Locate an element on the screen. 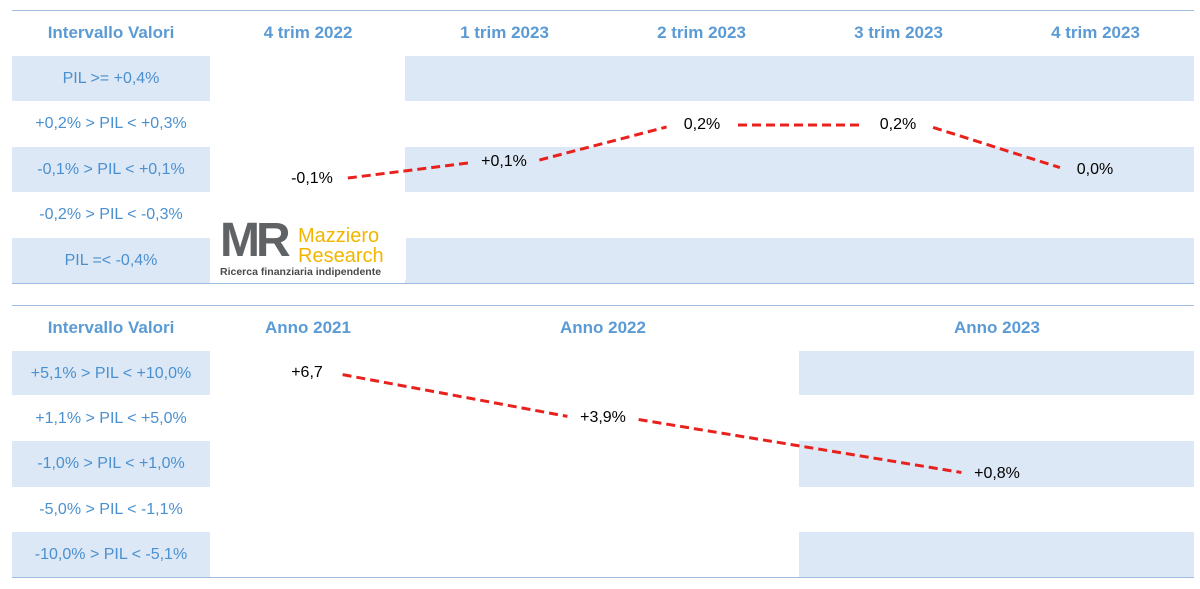  annual-header-cat: Anno 2021 is located at coordinates (308, 327).